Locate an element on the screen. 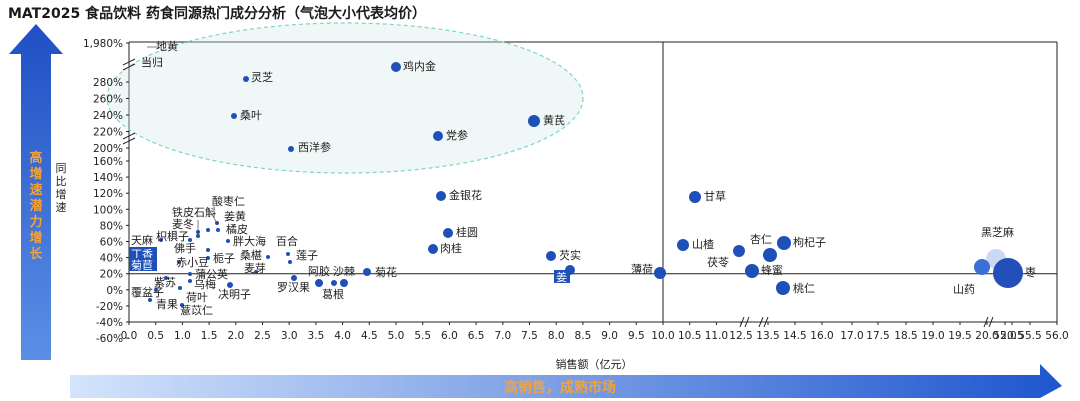  data-label: 桑叶 is located at coordinates (251, 115).